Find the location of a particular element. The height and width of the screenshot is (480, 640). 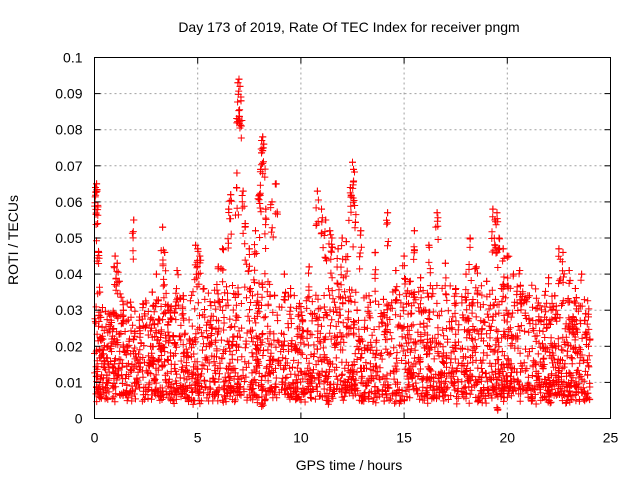

y-tick-label: 0 is located at coordinates (79, 419).